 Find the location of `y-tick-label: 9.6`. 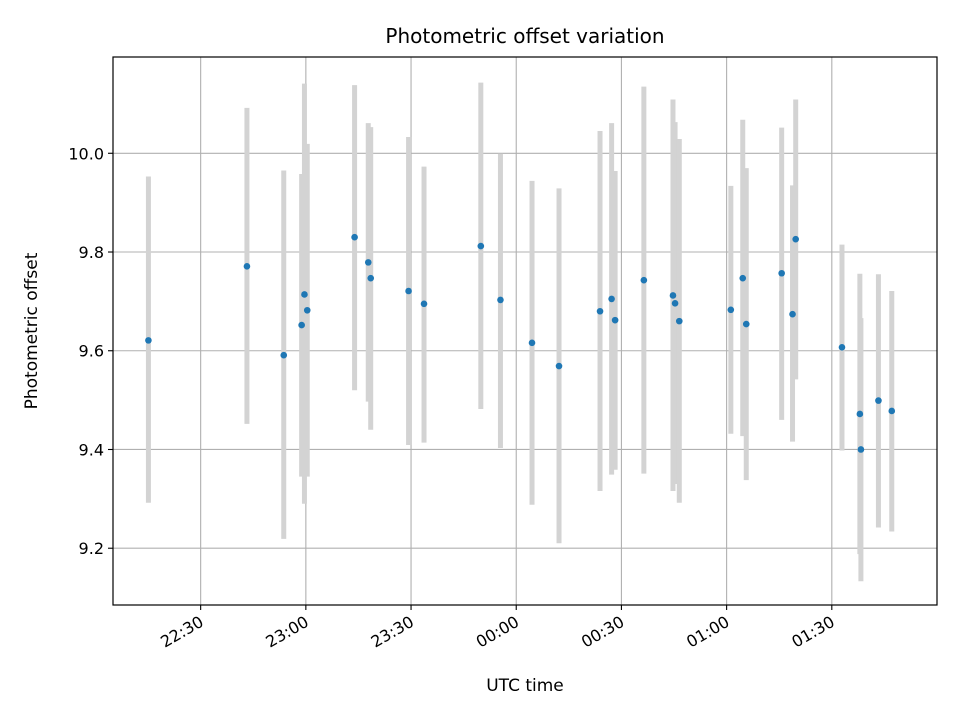

y-tick-label: 9.6 is located at coordinates (91, 351).